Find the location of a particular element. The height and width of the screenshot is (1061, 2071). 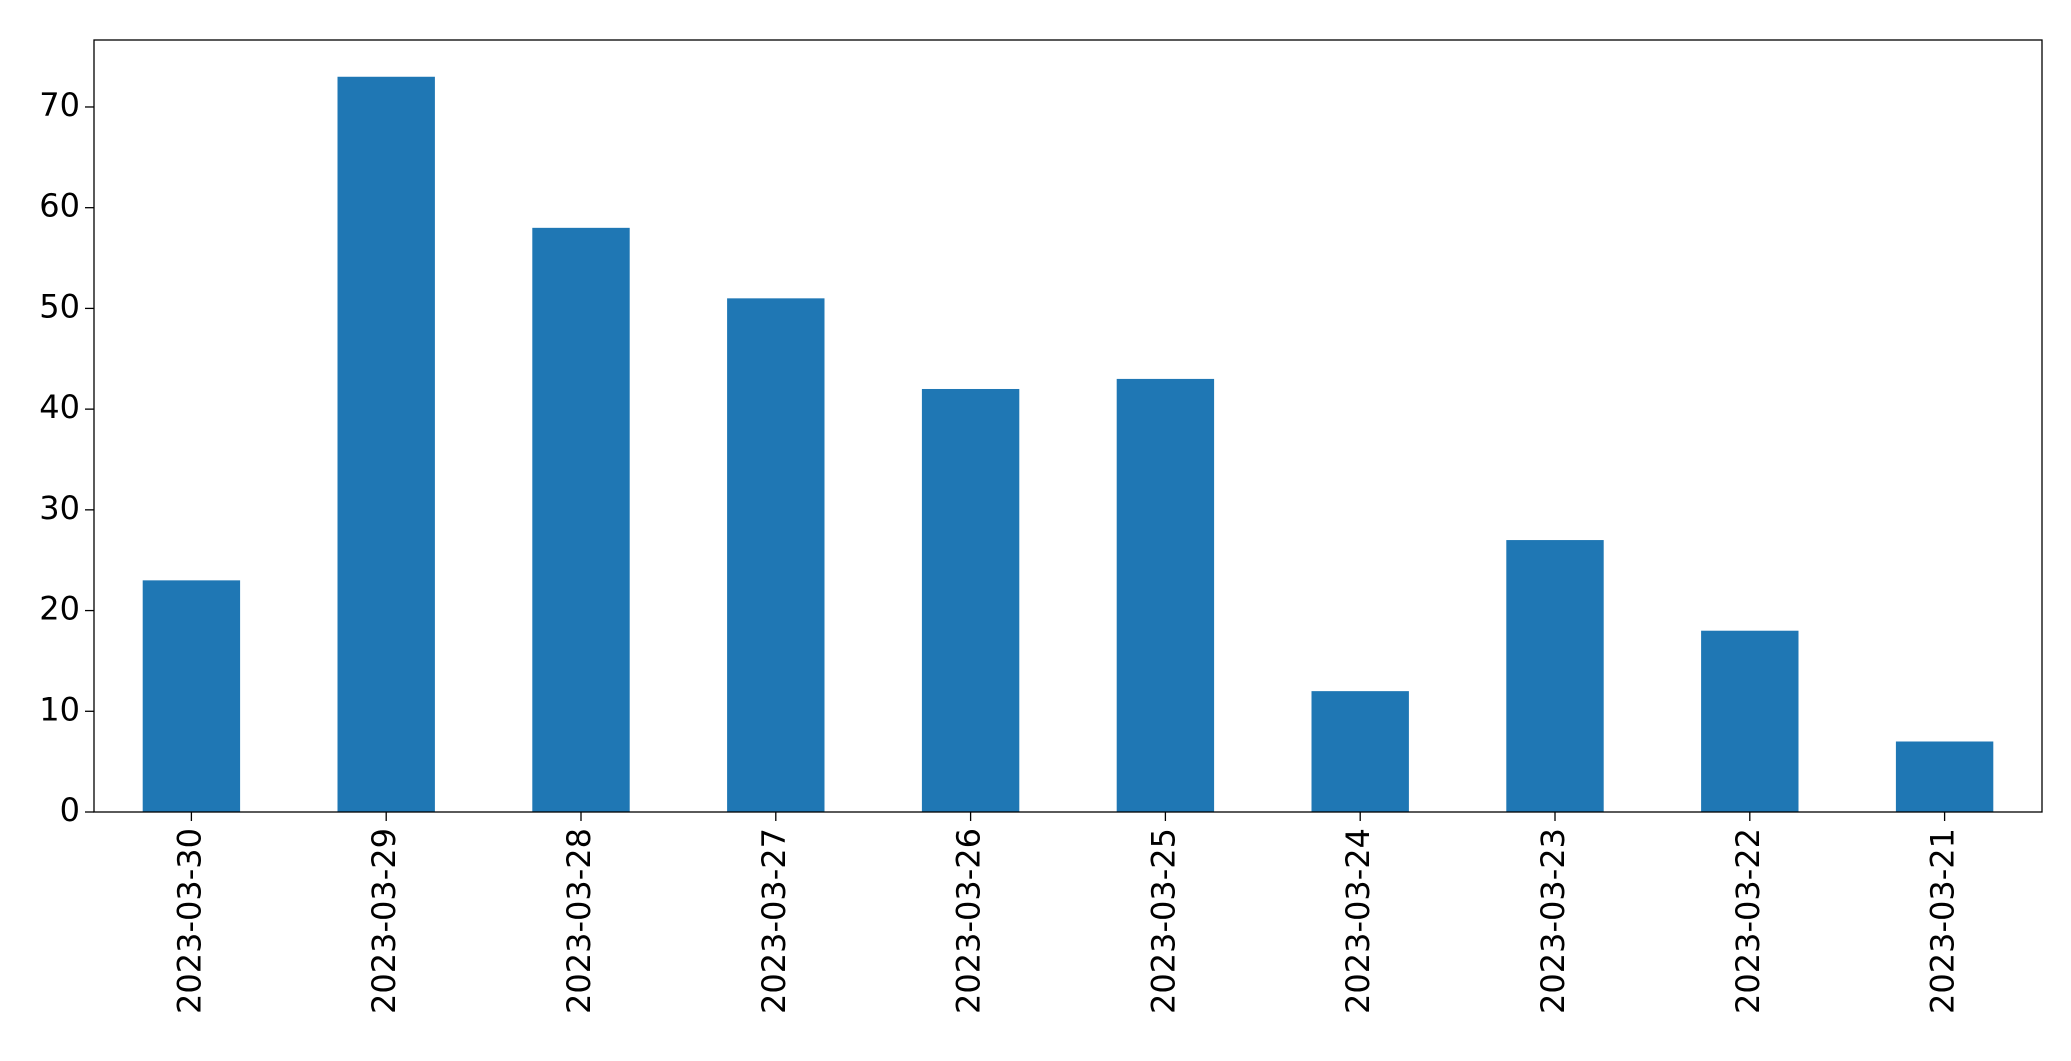

x-tick-label: 2023-03-30 is located at coordinates (189, 921).